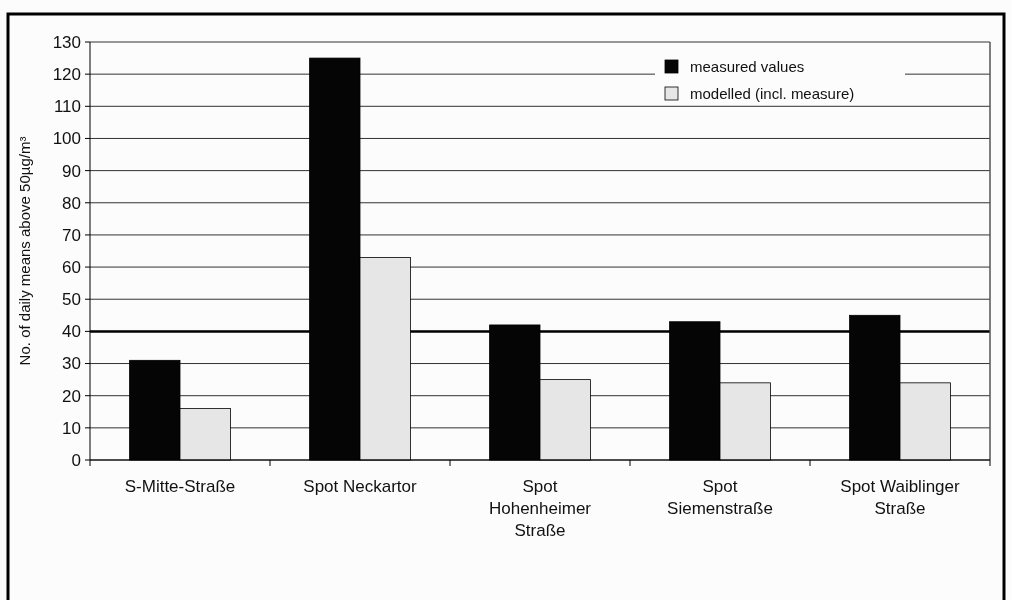 The height and width of the screenshot is (600, 1012). What do you see at coordinates (66, 139) in the screenshot?
I see `y-tick-label: 100` at bounding box center [66, 139].